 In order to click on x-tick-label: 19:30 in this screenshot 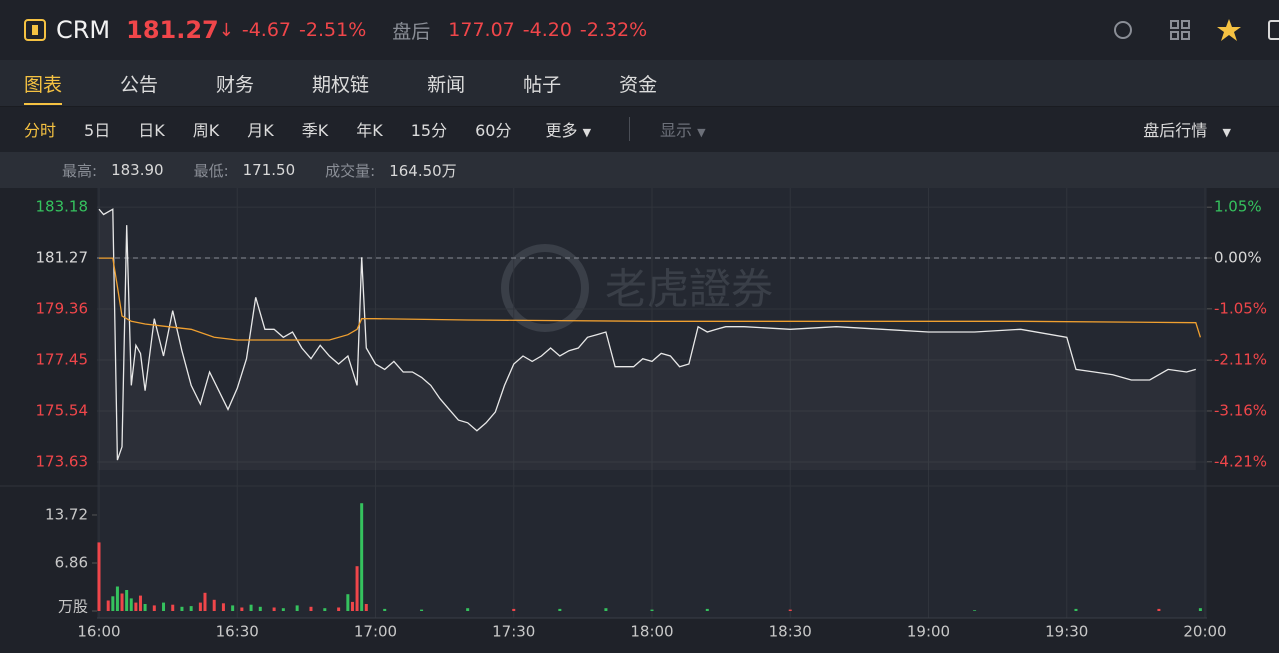, I will do `click(1066, 632)`.